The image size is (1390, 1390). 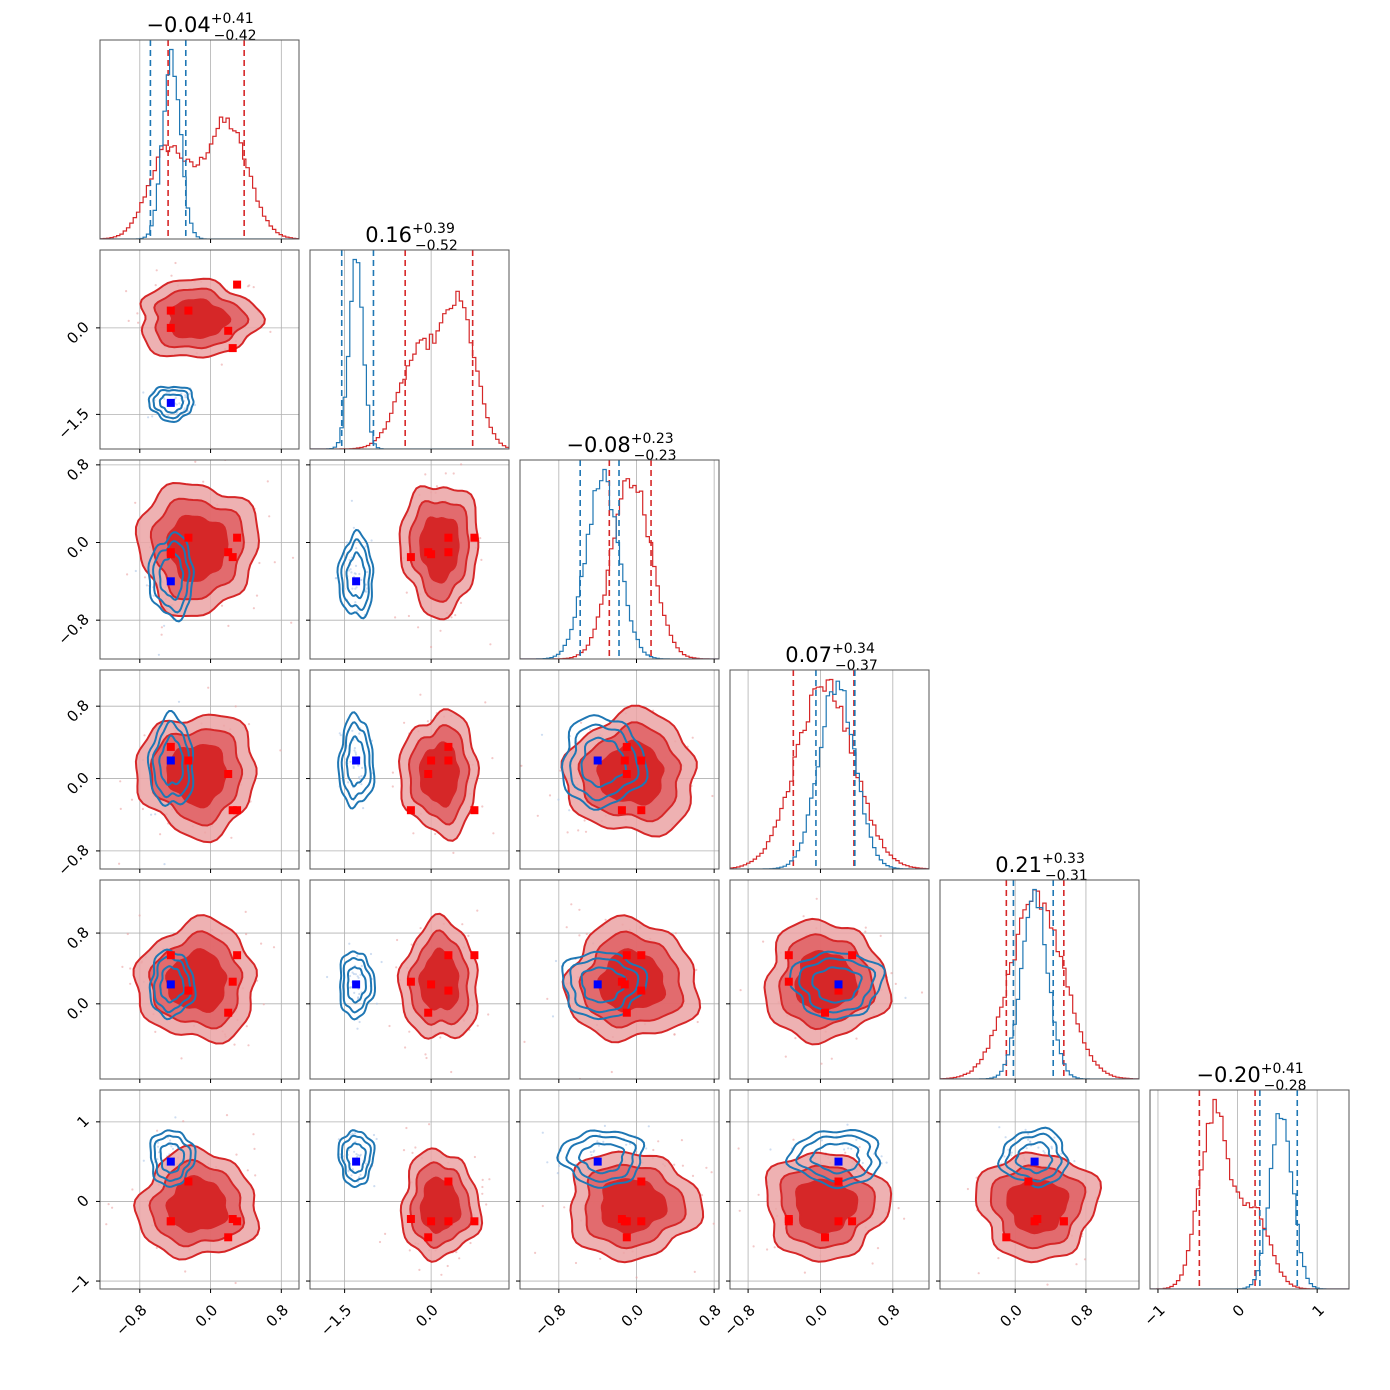 What do you see at coordinates (831, 657) in the screenshot?
I see `param-title-3: 0.07+0.34 −0.37` at bounding box center [831, 657].